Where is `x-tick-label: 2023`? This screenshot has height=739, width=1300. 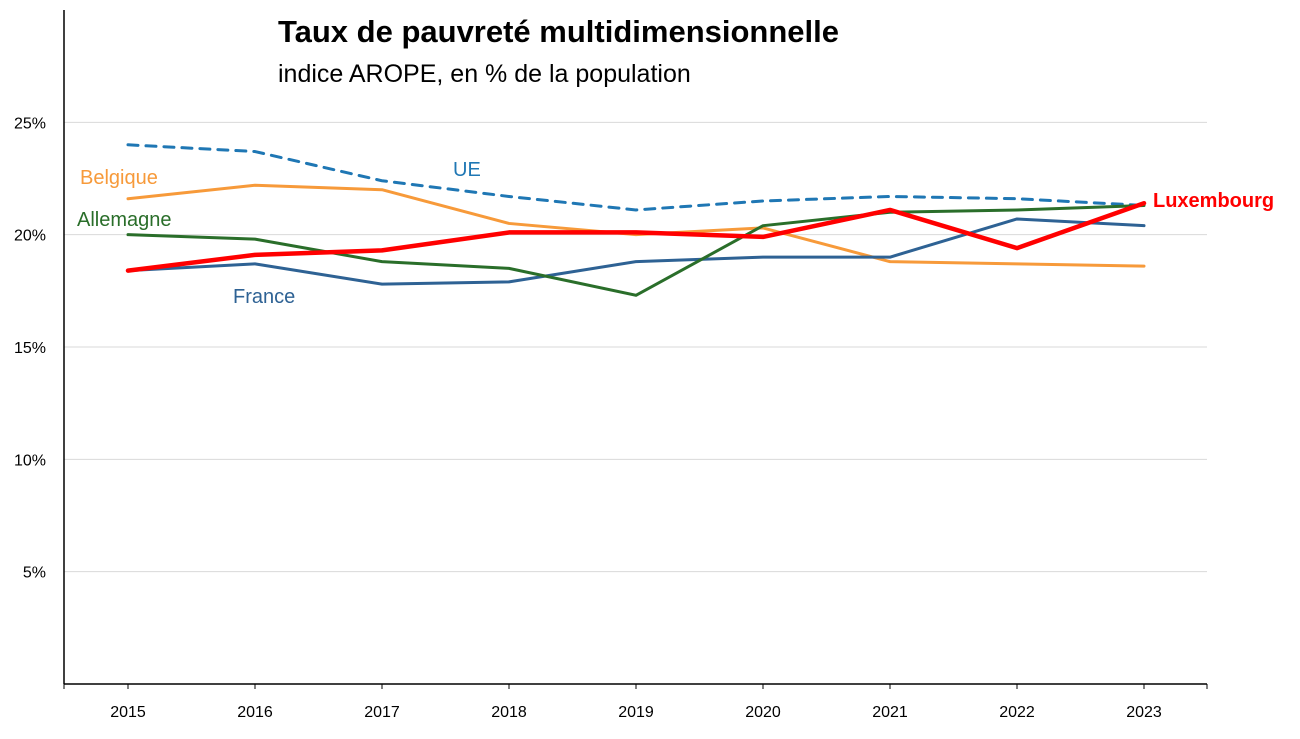 x-tick-label: 2023 is located at coordinates (1144, 712).